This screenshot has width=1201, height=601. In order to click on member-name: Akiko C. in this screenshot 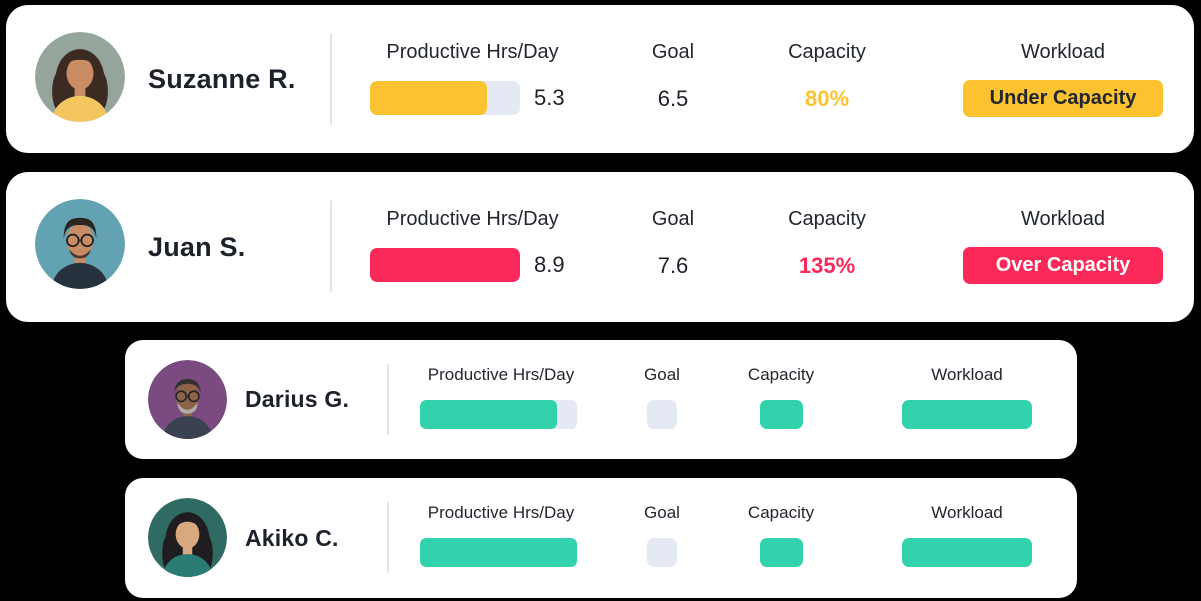, I will do `click(292, 537)`.